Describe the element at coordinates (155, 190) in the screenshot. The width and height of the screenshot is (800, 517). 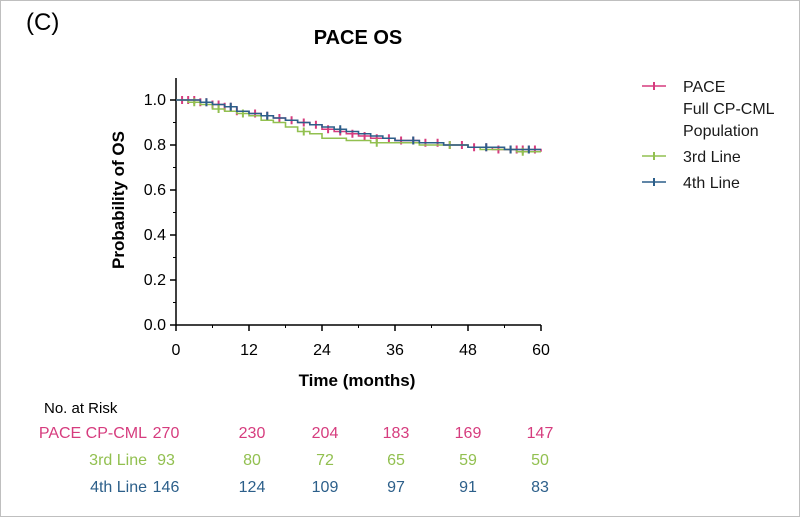
I see `y-tick-label: 0.6` at that location.